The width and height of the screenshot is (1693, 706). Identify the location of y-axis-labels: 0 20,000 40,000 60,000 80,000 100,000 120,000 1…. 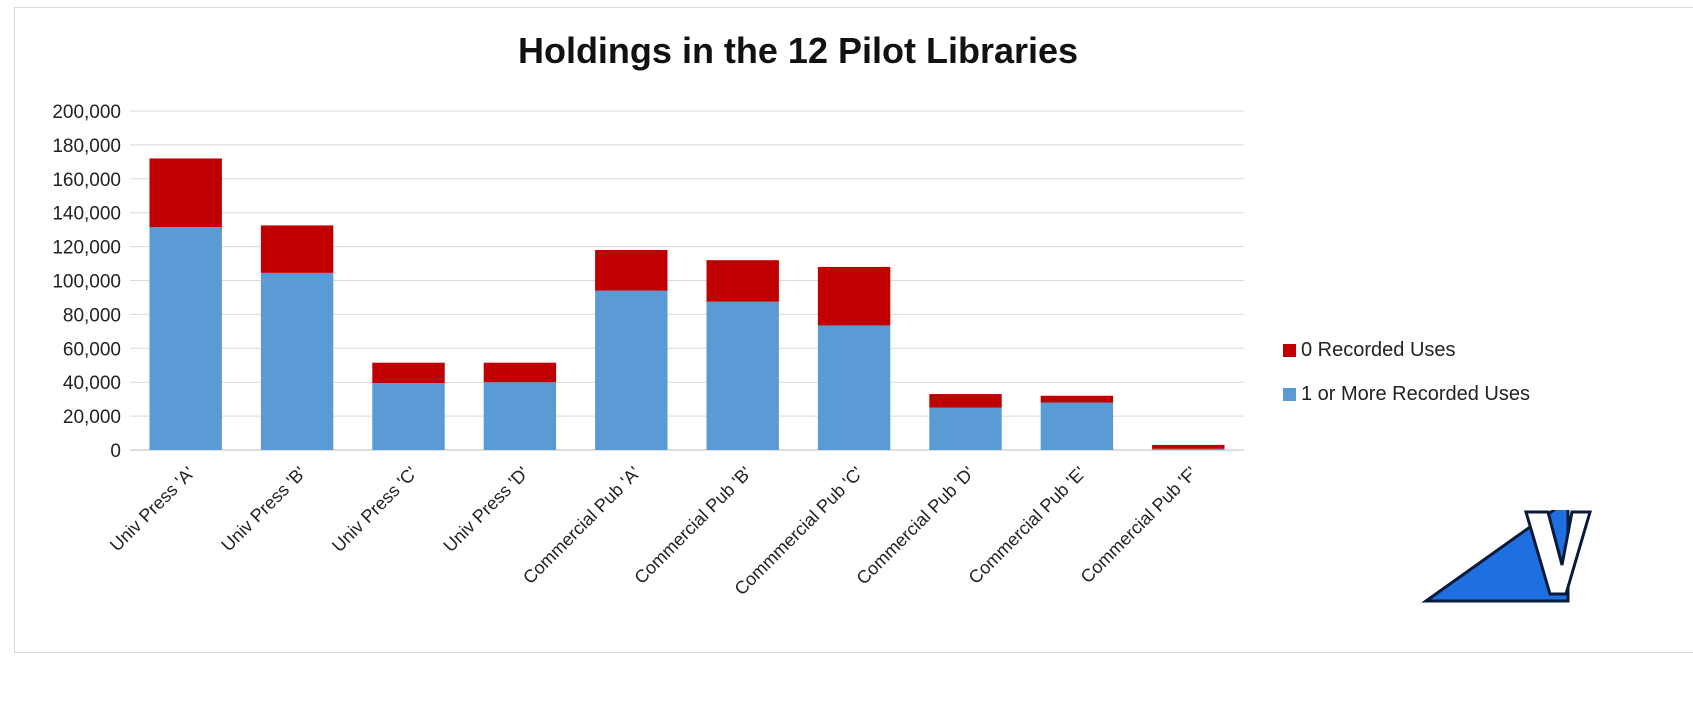
(86, 282).